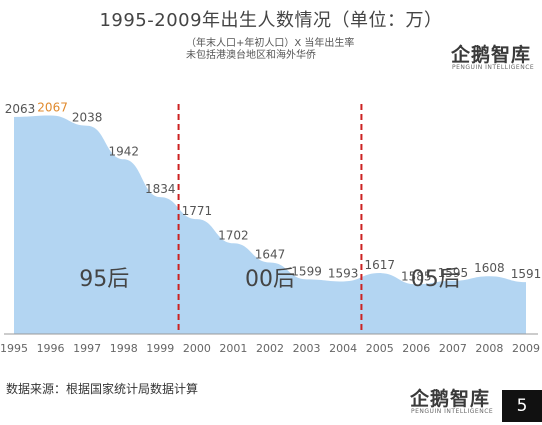 The image size is (542, 425). What do you see at coordinates (379, 265) in the screenshot?
I see `data-label: 1617` at bounding box center [379, 265].